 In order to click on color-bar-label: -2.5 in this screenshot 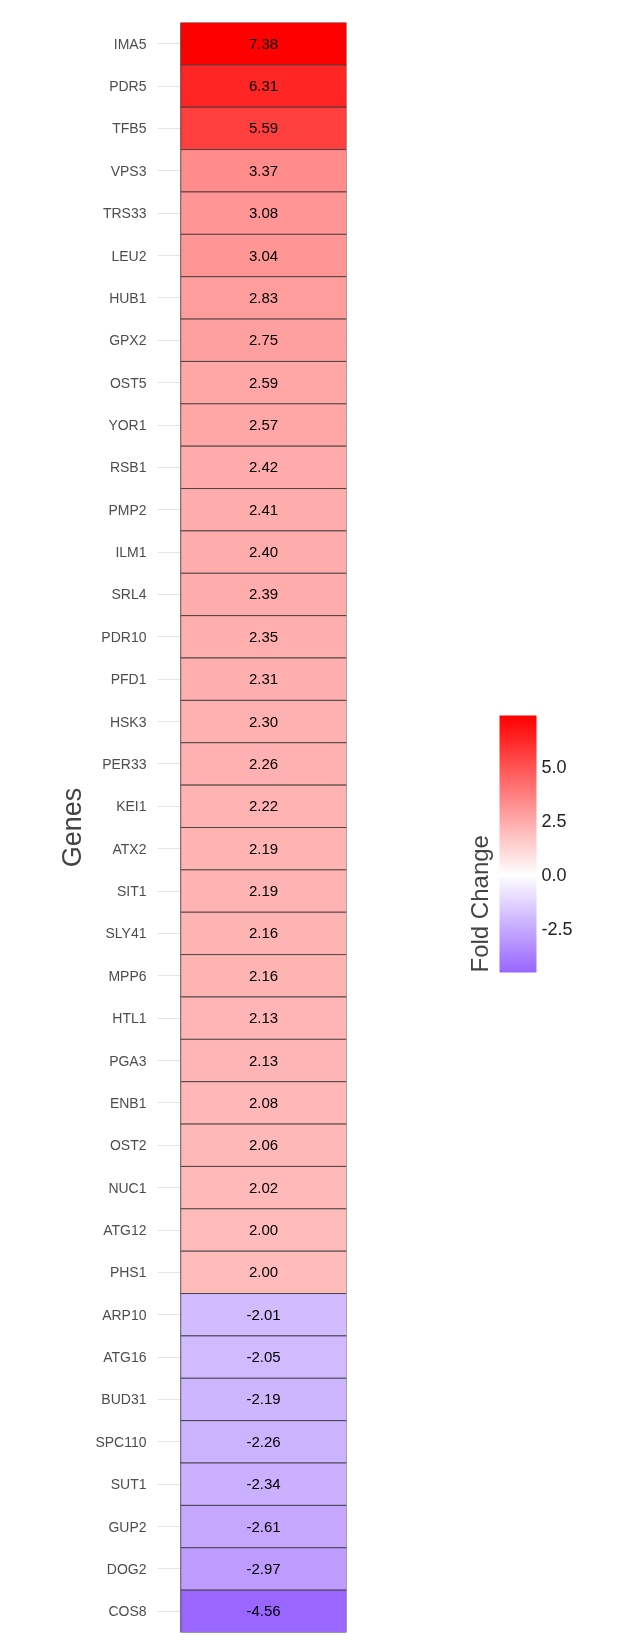, I will do `click(557, 928)`.